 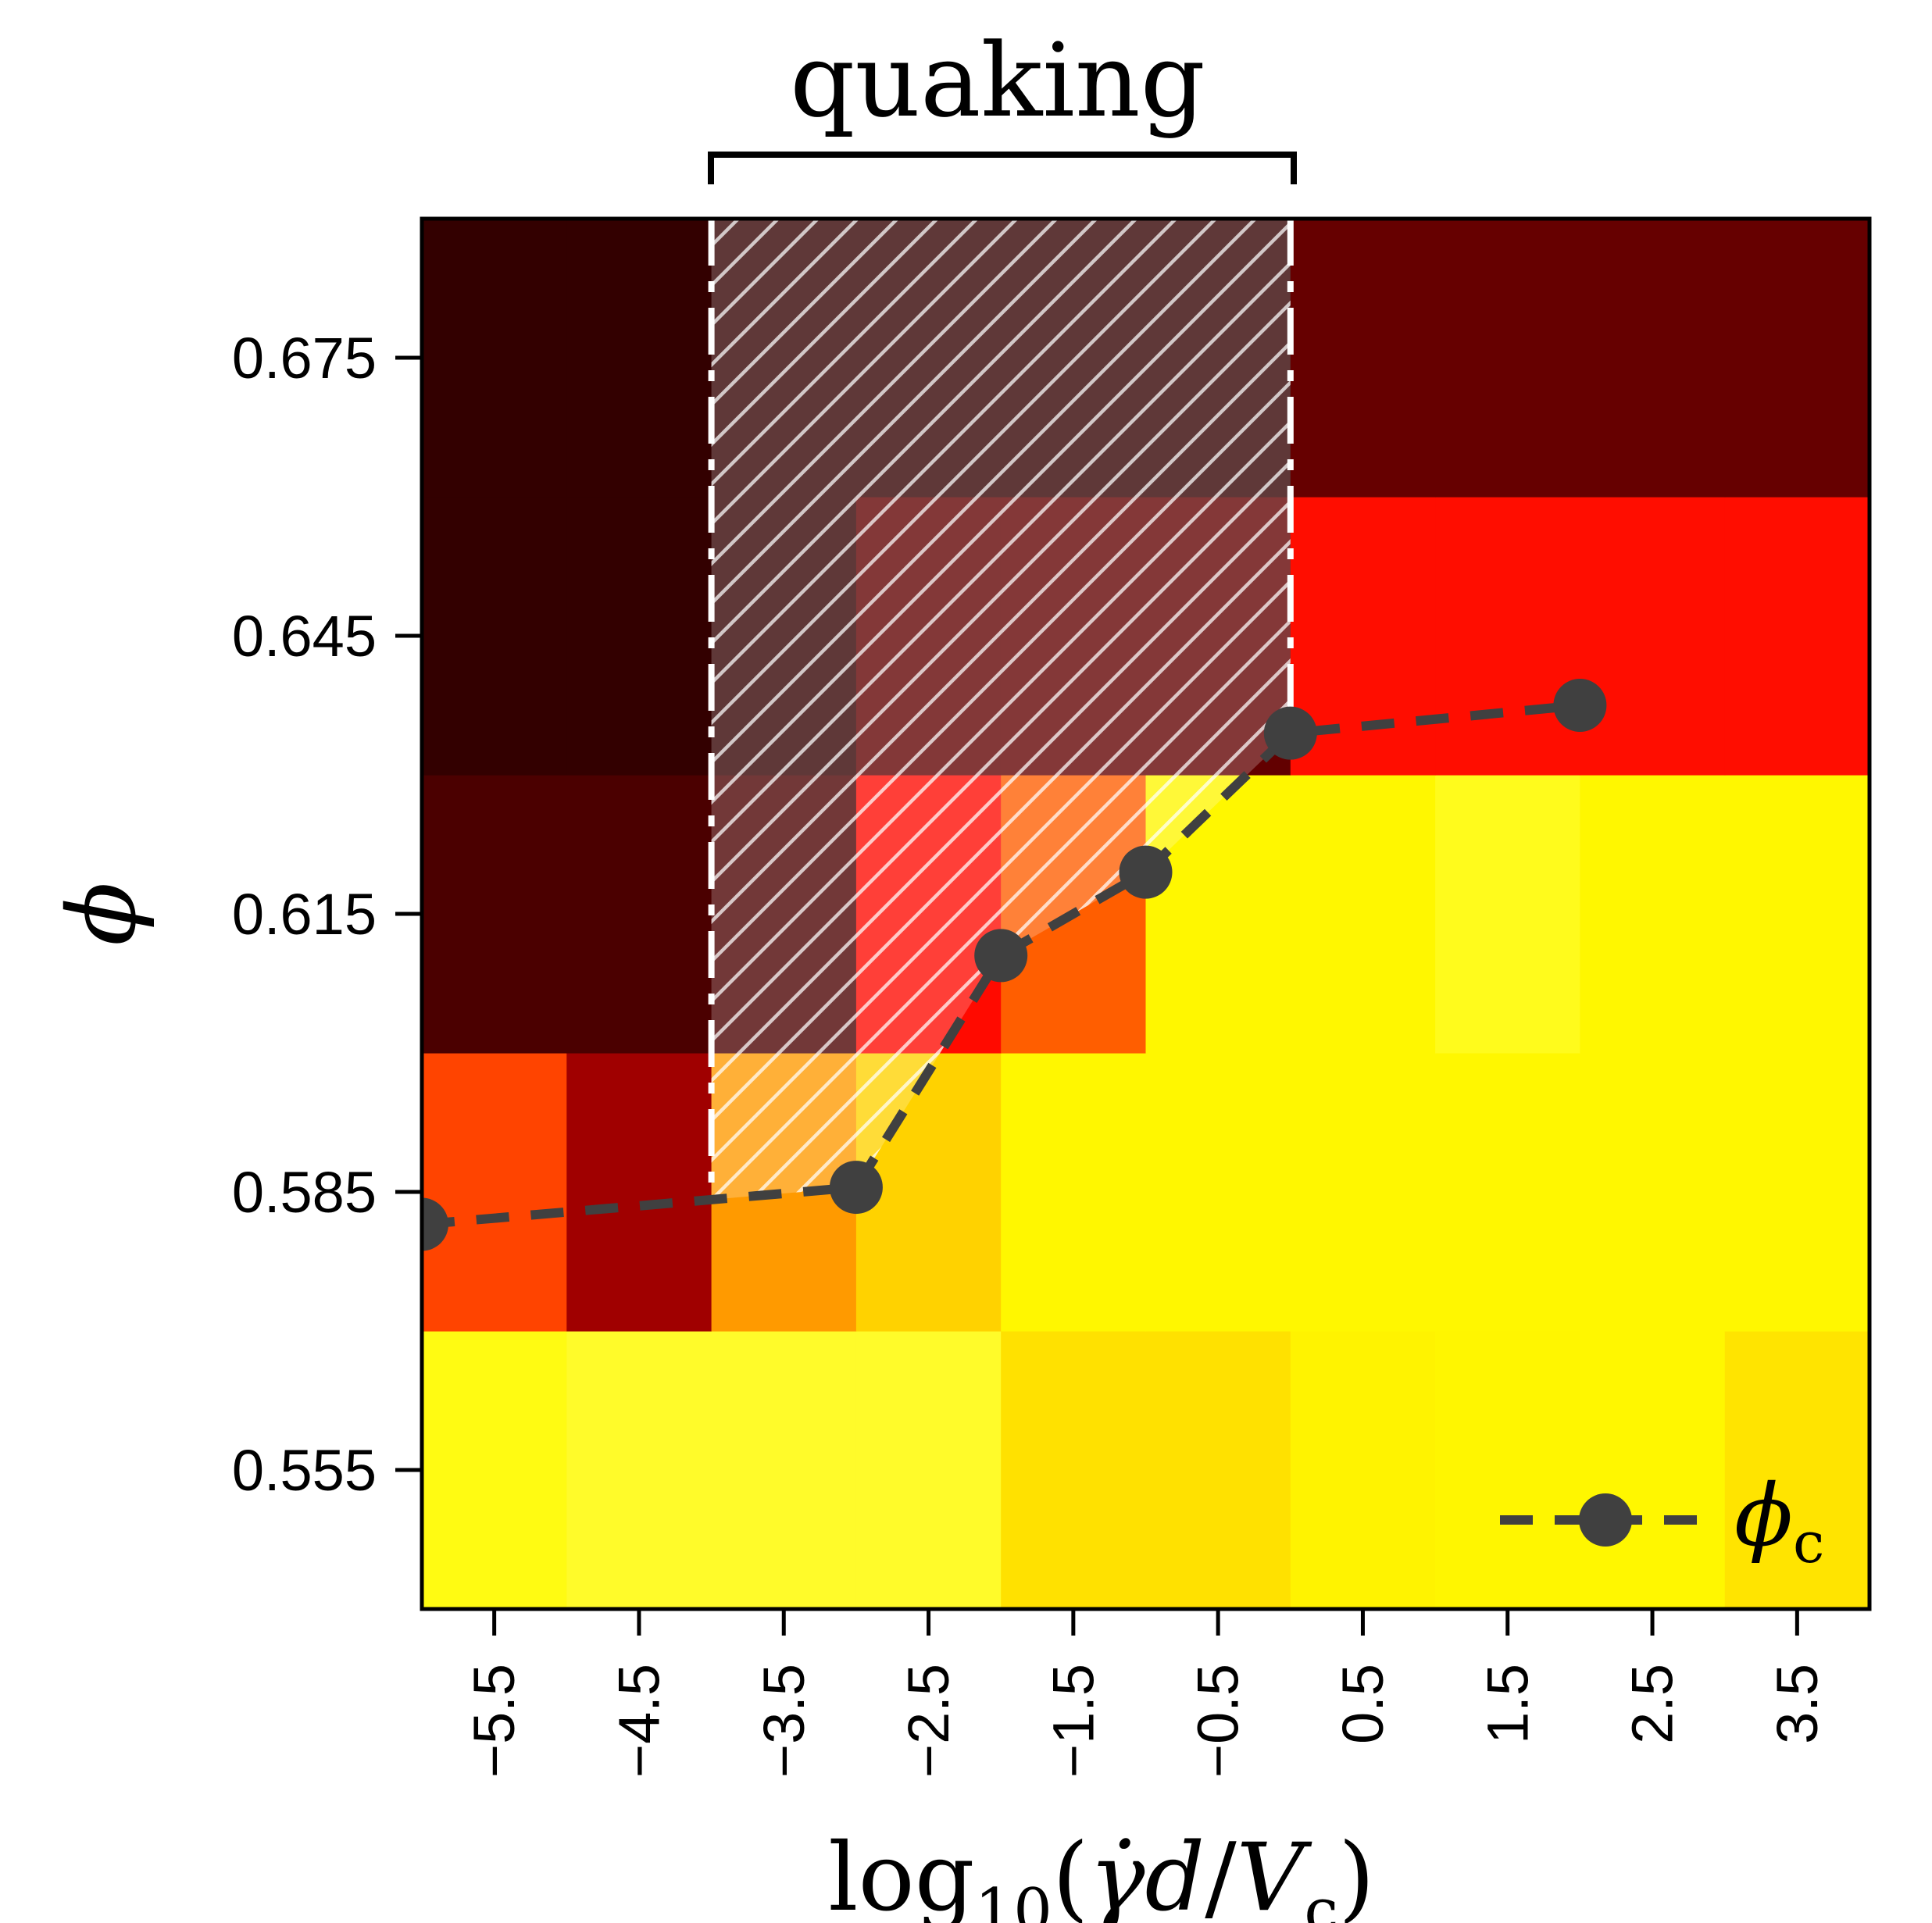 What do you see at coordinates (494, 1721) in the screenshot?
I see `x-tick-label: −5.5` at bounding box center [494, 1721].